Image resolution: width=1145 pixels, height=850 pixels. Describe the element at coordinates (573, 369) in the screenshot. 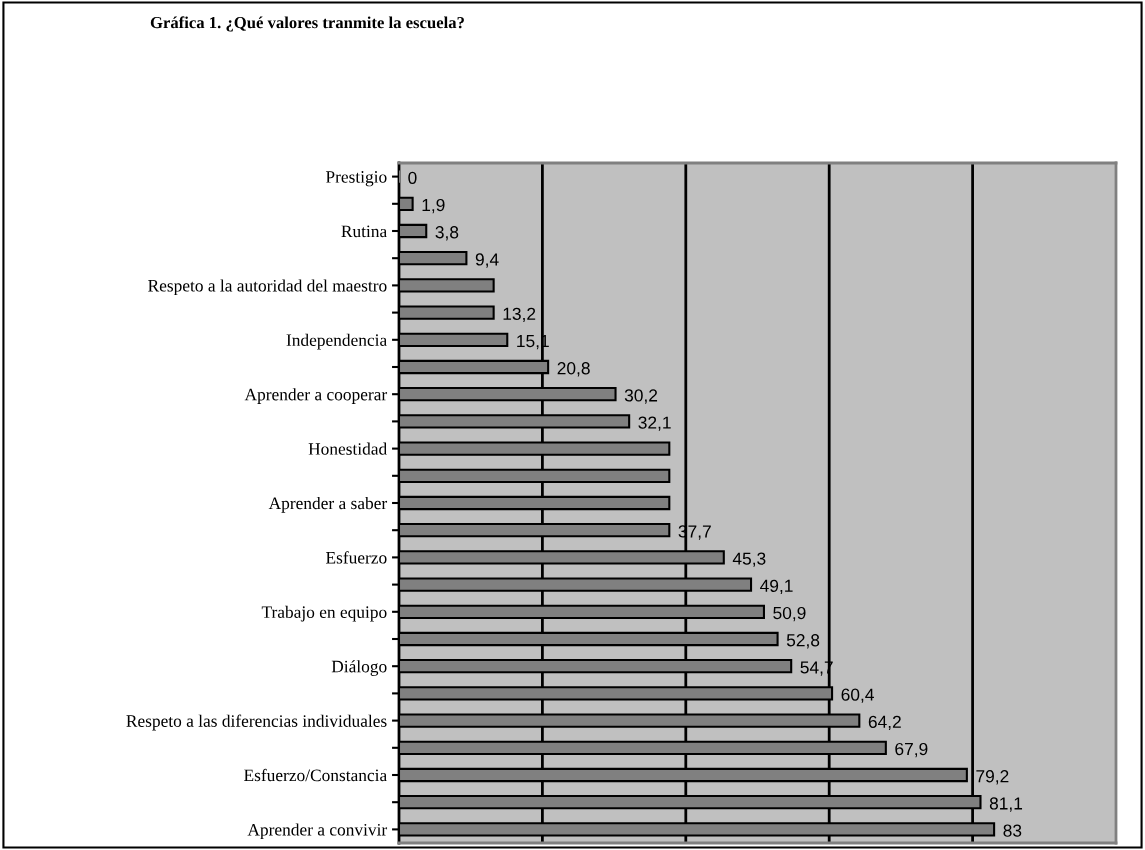

I see `data-label: 20,8` at that location.